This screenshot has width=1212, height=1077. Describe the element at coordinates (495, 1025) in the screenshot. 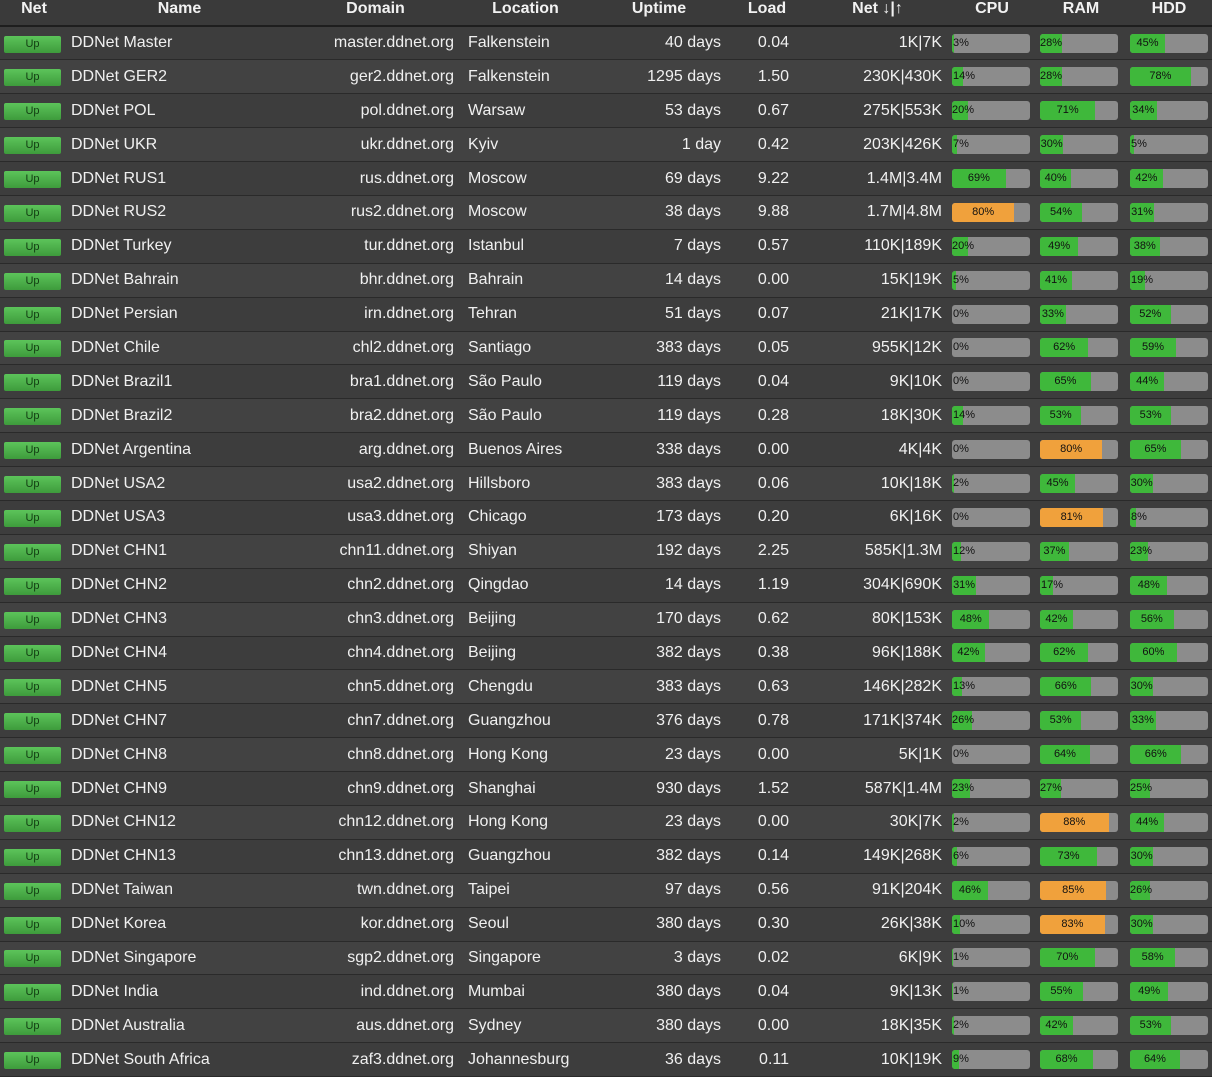

I see `server-location: Sydney` at that location.